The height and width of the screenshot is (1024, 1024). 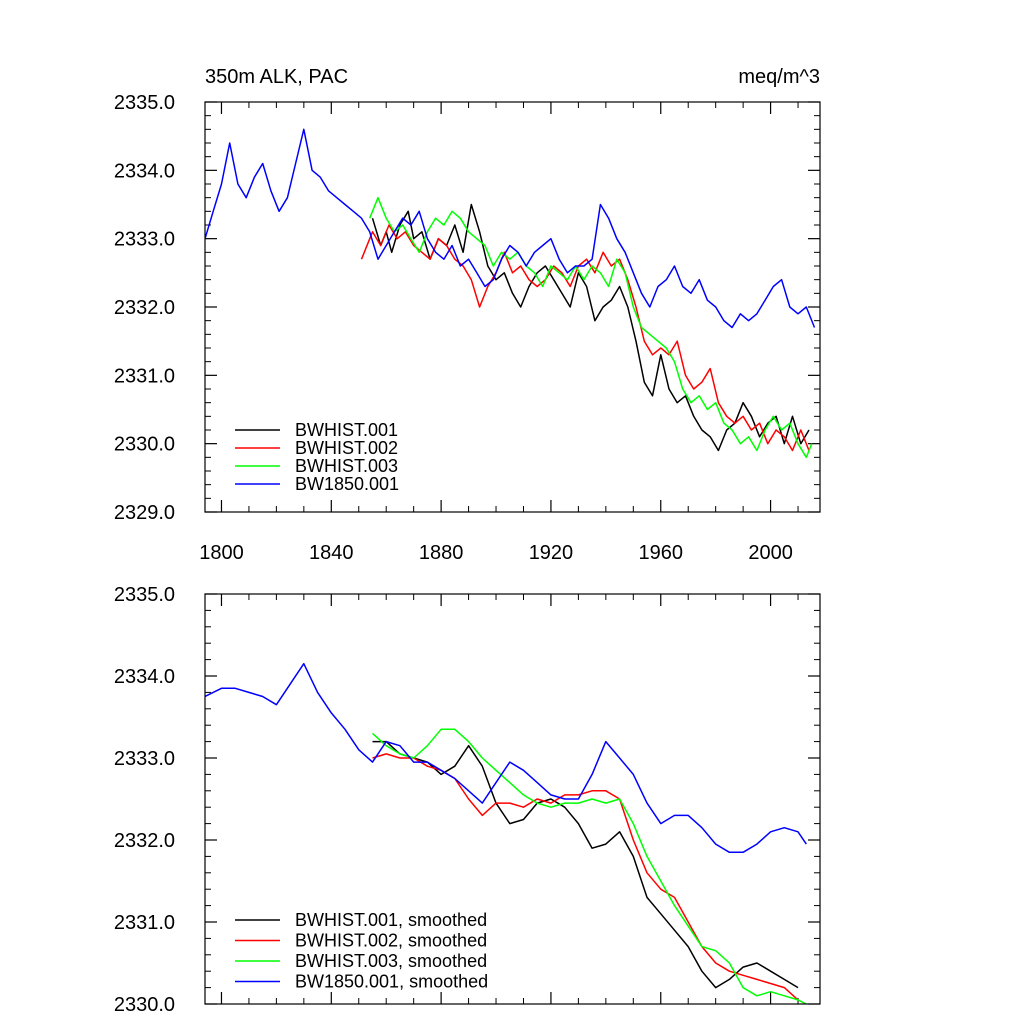 What do you see at coordinates (144, 513) in the screenshot?
I see `y-tick-label: 2329.0` at bounding box center [144, 513].